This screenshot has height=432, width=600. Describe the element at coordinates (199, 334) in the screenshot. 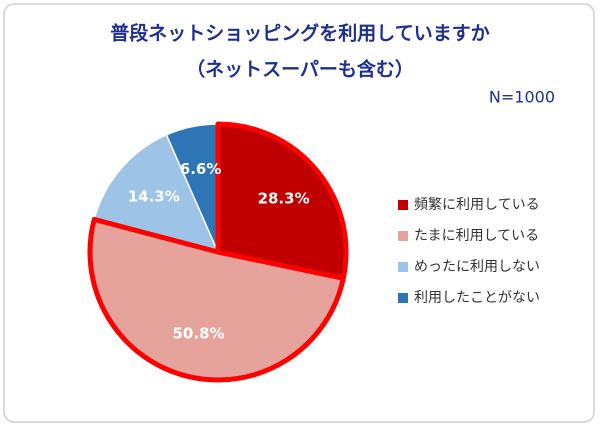

I see `data-label: 50.8%` at that location.